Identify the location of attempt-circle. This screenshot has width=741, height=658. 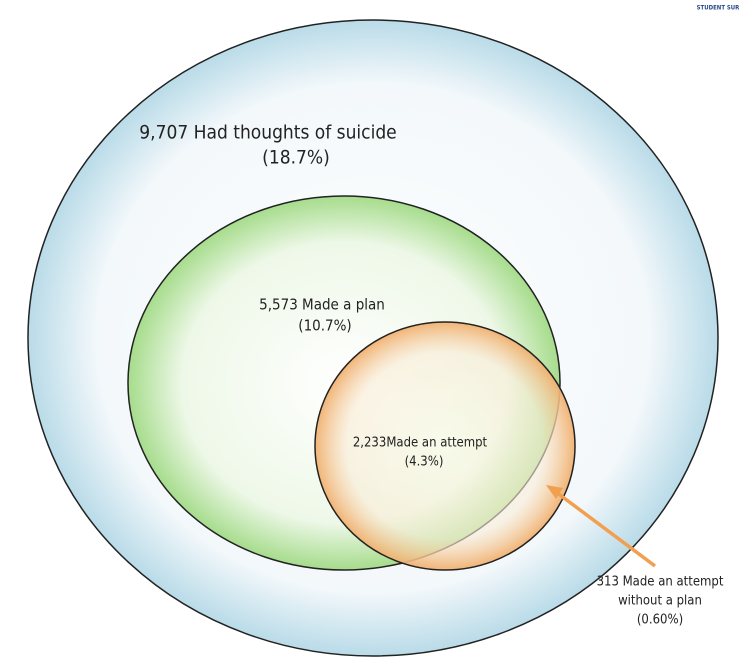
(445, 446).